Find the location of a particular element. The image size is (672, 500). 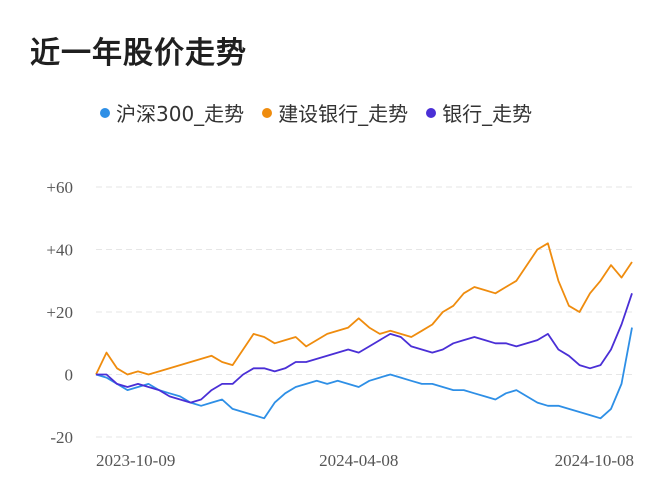

legend-label-hs300: 沪深300_走势 is located at coordinates (180, 114).